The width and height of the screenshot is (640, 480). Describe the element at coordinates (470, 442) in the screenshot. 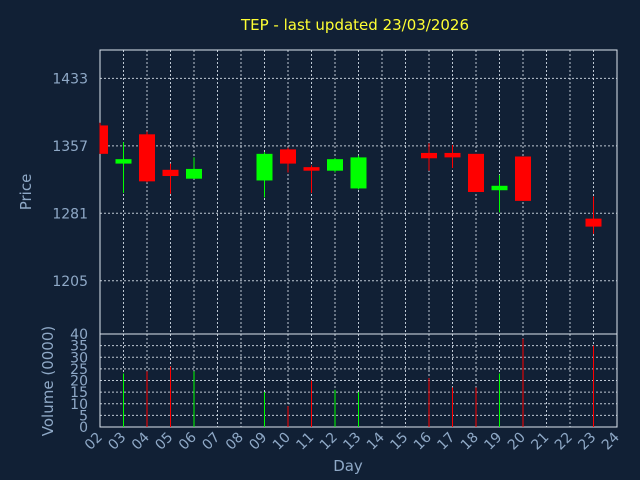

I see `x-tick-label: 18` at that location.